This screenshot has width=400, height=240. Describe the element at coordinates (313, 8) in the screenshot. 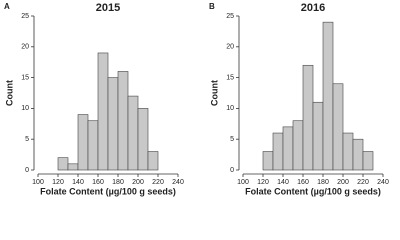

I see `chart-title: 2016` at that location.